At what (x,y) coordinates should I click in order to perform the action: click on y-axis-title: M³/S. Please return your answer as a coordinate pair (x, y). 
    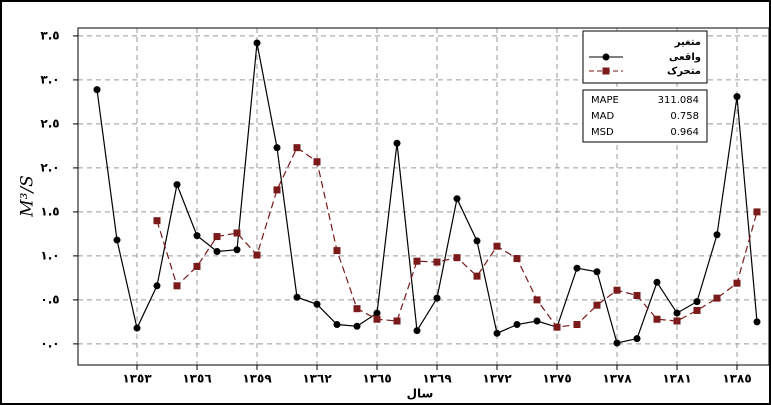
    Looking at the image, I should click on (28, 196).